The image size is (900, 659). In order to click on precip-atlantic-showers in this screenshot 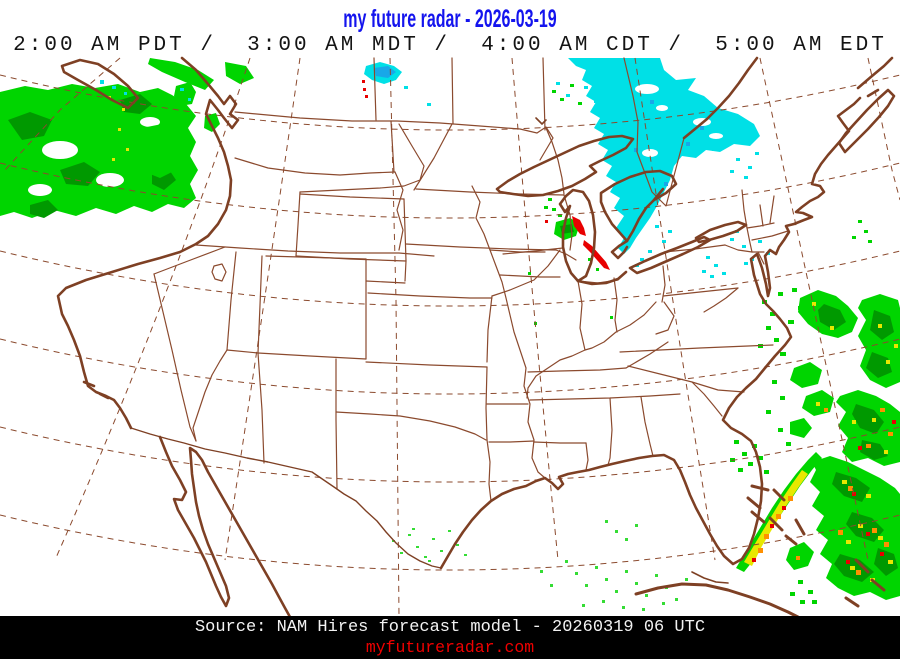, I will do `click(829, 333)`.